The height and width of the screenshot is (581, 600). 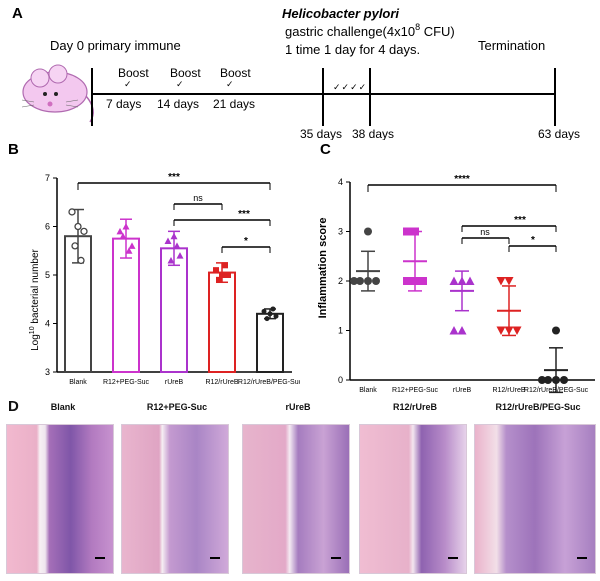 What do you see at coordinates (174, 212) in the screenshot?
I see `panel-b-significance: *** ns *** *` at bounding box center [174, 212].